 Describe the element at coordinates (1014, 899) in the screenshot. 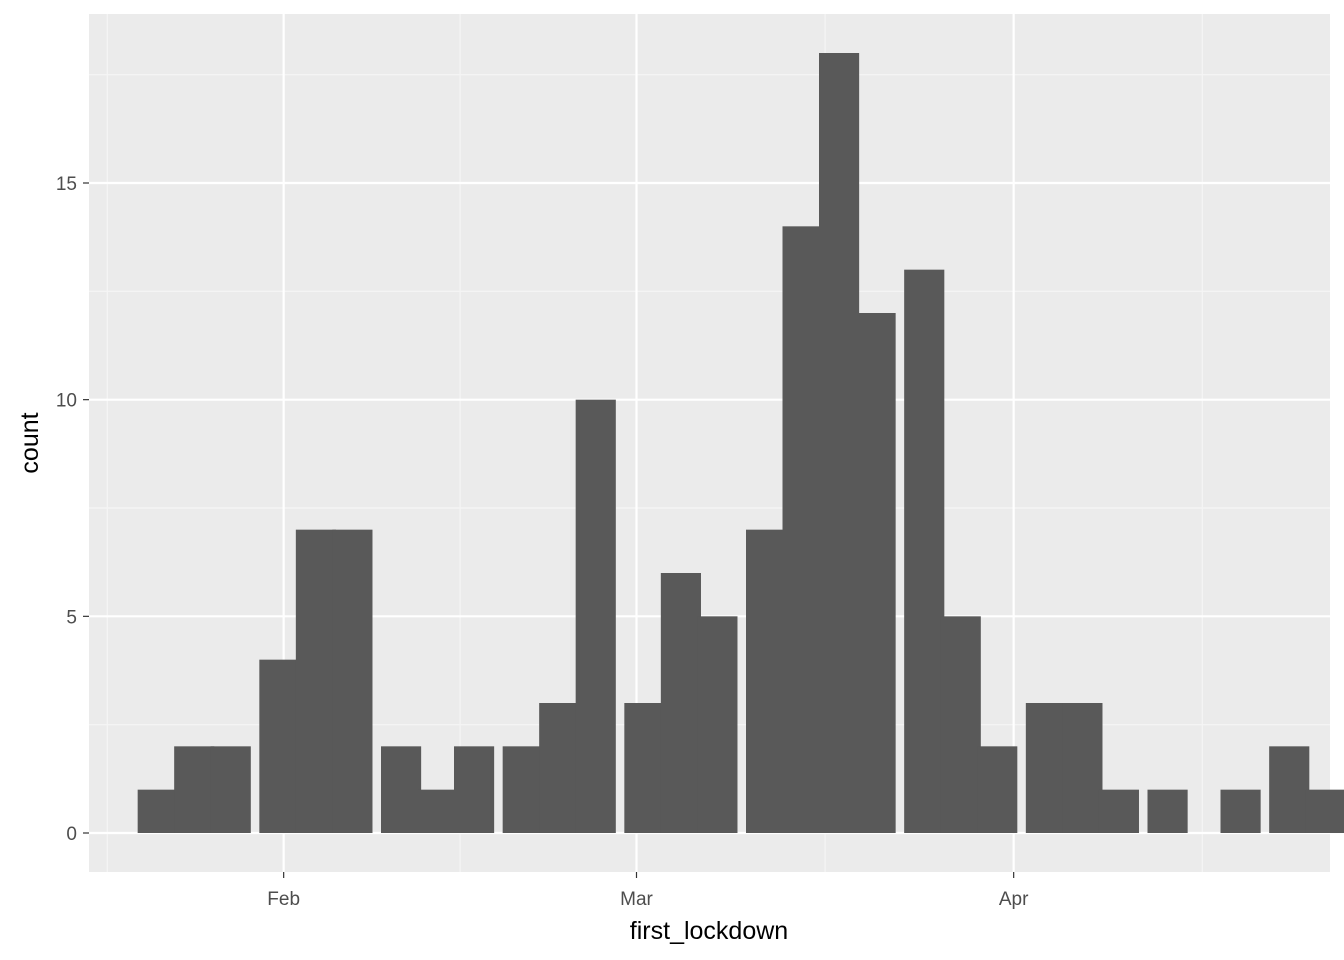

I see `x-tick-label: Apr` at that location.